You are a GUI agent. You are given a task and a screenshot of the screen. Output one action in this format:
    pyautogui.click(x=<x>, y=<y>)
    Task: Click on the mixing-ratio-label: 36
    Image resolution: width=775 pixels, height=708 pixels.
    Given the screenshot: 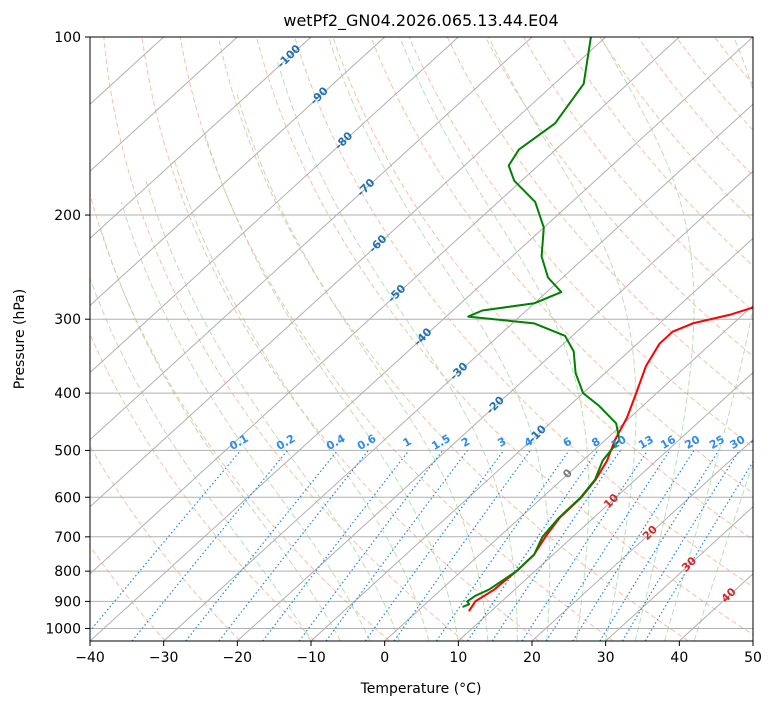 What is the action you would take?
    pyautogui.click(x=758, y=442)
    